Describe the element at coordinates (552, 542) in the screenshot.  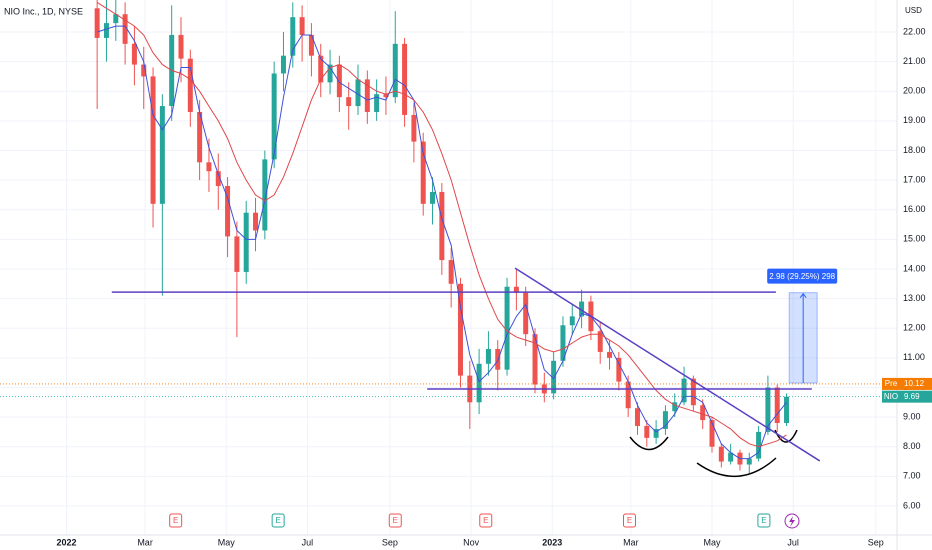
I see `x-tick-label: 2023` at that location.